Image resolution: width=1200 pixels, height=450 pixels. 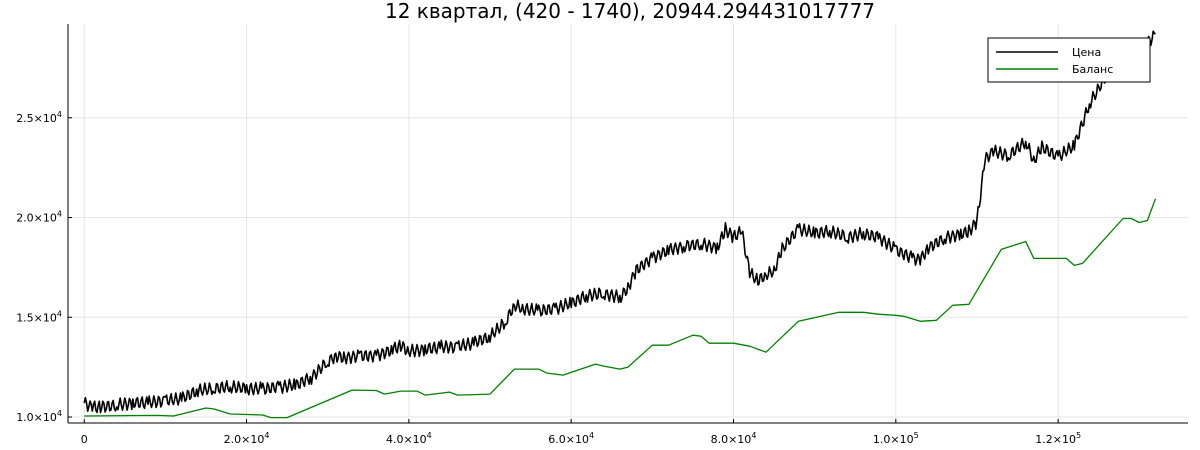 I want to click on y-tick-label: 2.5×104, so click(x=39, y=117).